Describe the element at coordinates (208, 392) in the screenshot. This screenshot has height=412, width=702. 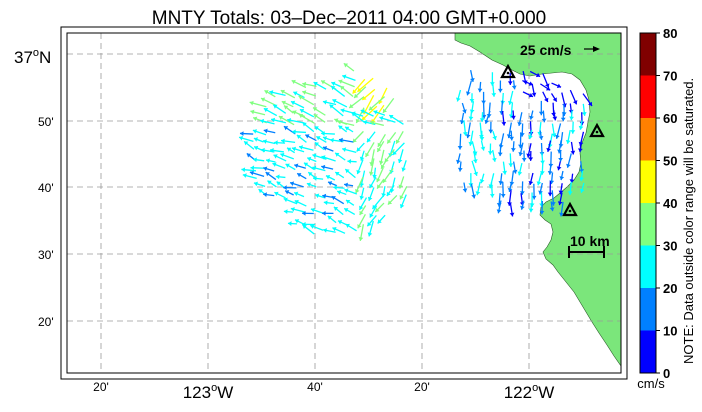
I see `lon-label-123w: 123oW` at that location.